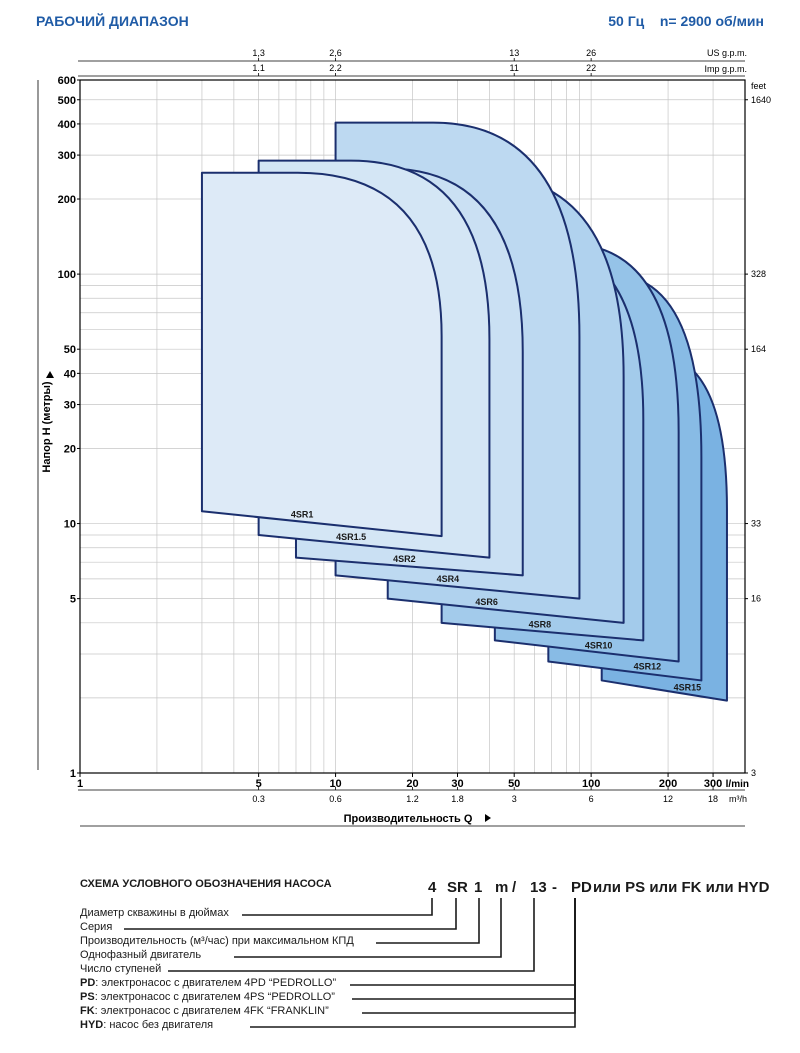 Image resolution: width=800 pixels, height=1053 pixels. I want to click on legend-text: Серия, so click(96, 927).